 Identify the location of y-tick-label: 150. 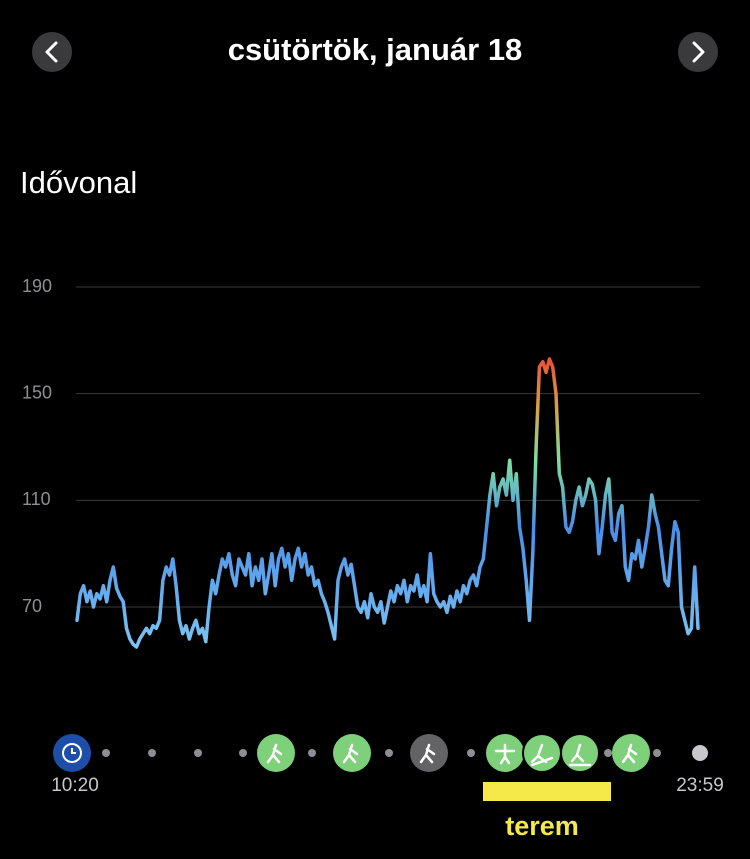
(37, 392).